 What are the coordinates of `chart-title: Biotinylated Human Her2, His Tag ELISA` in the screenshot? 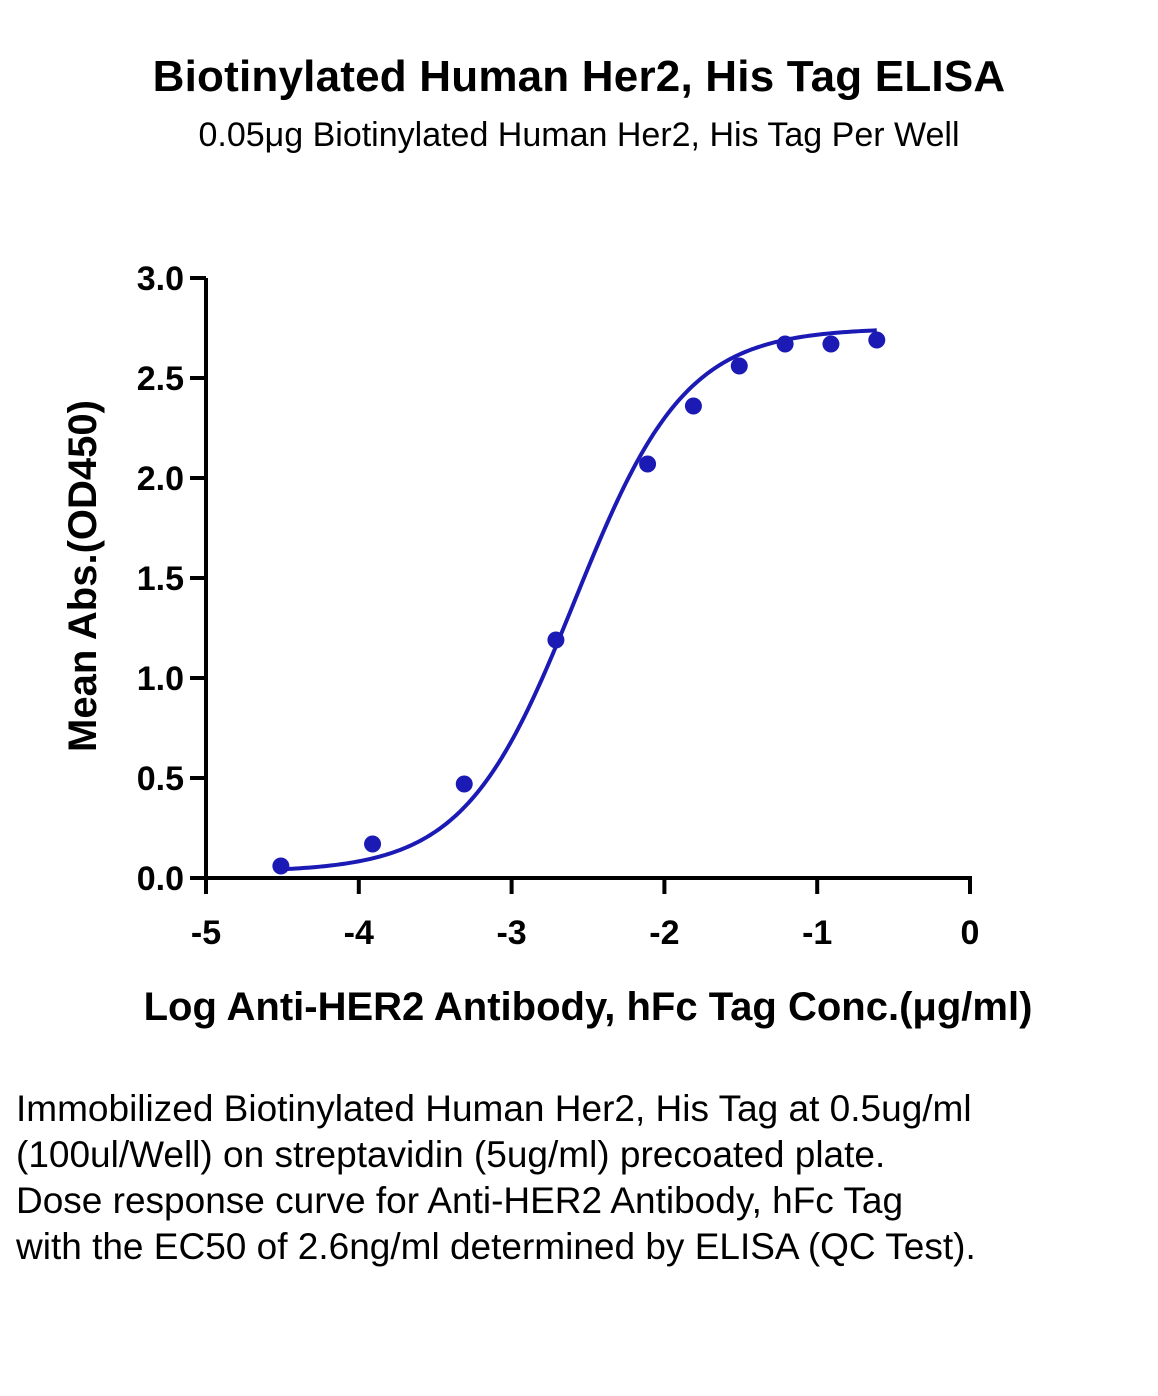 It's located at (579, 76).